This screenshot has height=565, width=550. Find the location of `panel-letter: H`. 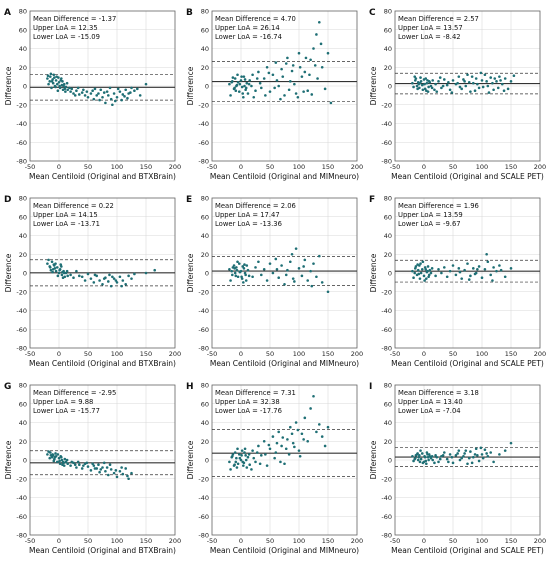

panel-letter: H is located at coordinates (190, 387).